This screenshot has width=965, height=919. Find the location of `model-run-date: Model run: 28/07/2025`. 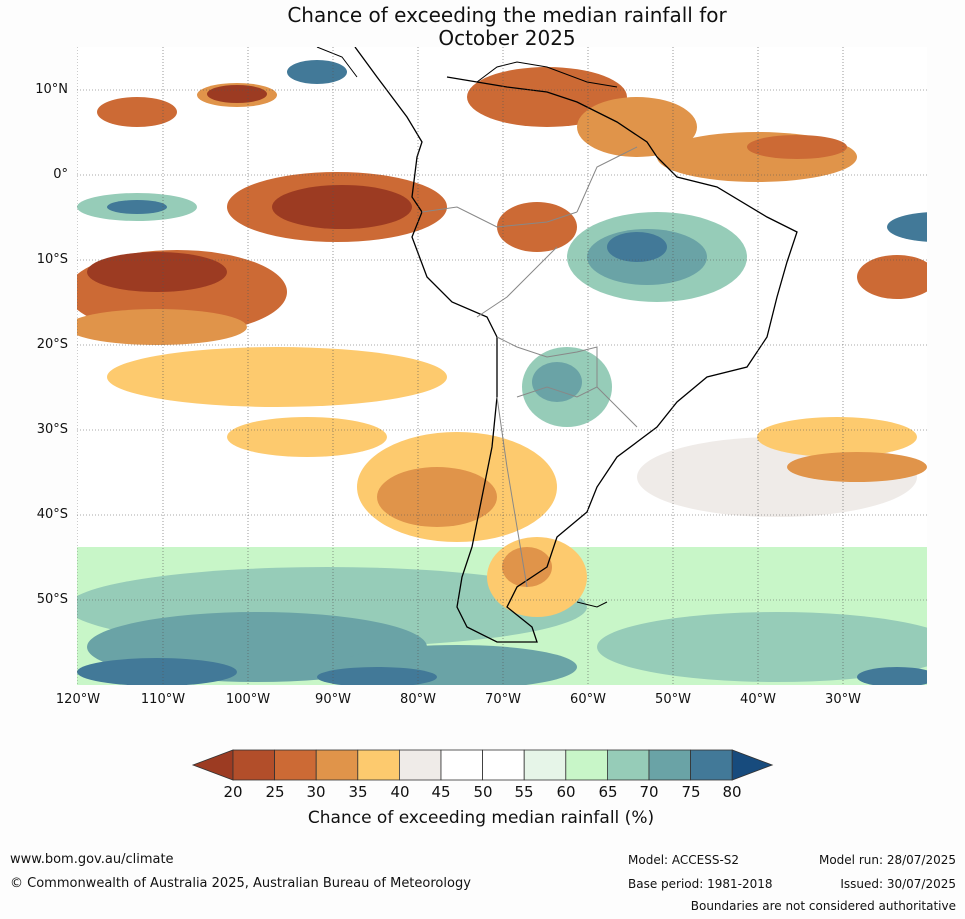

model-run-date: Model run: 28/07/2025 is located at coordinates (887, 860).